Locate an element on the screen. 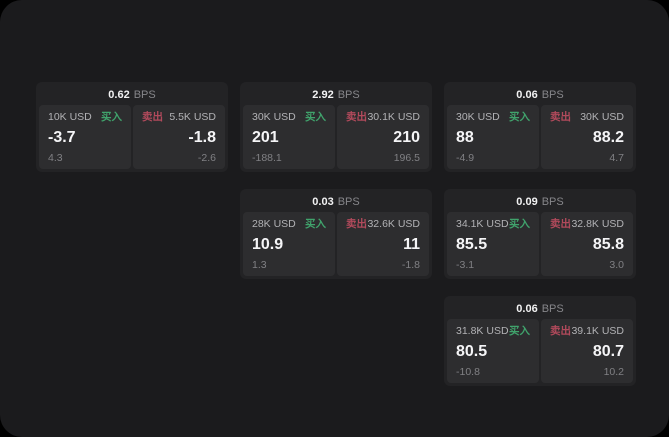  sell-price: 88.2 is located at coordinates (608, 137).